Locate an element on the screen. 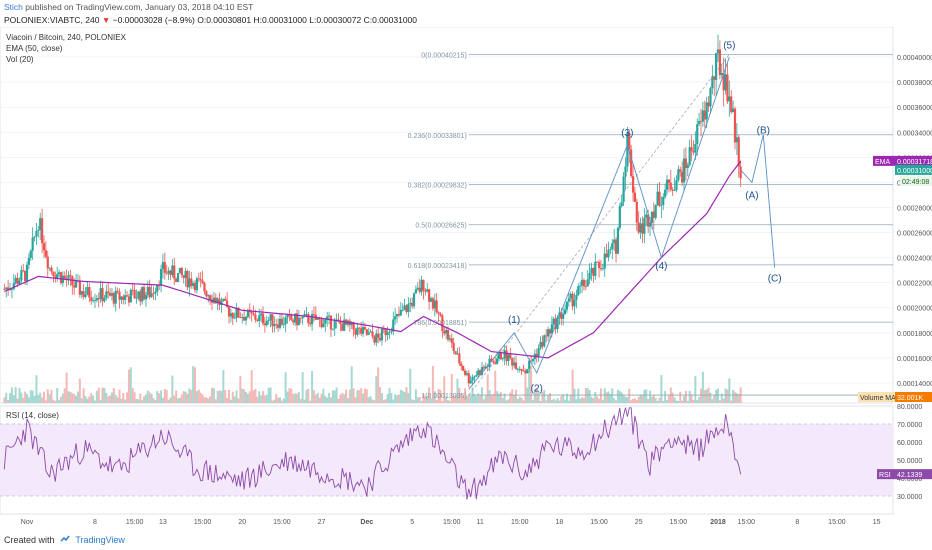 The image size is (932, 550). wave-label: (1) is located at coordinates (514, 320).